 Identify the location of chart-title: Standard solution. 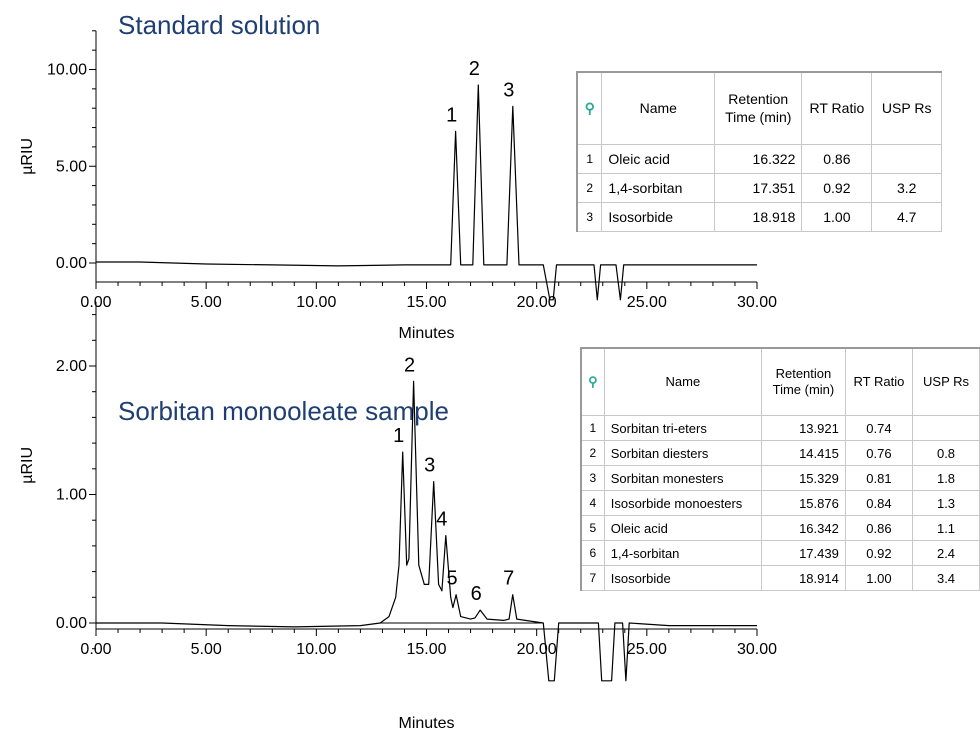
(219, 25).